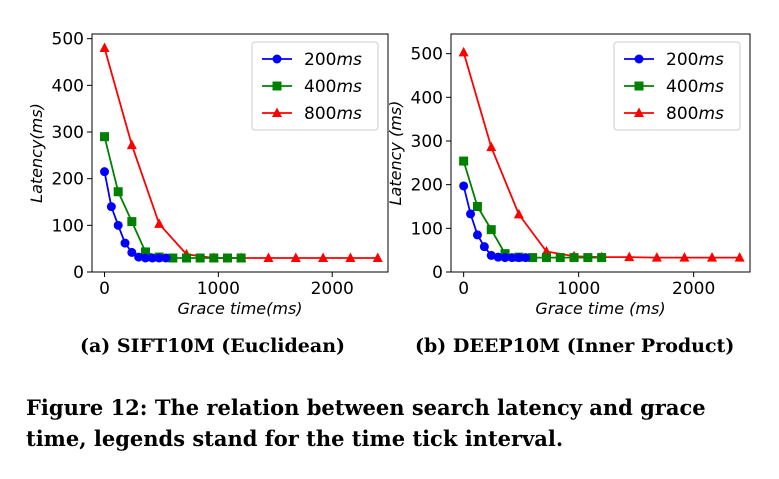 This screenshot has height=479, width=779. Describe the element at coordinates (68, 180) in the screenshot. I see `y-tick-label: 200` at that location.